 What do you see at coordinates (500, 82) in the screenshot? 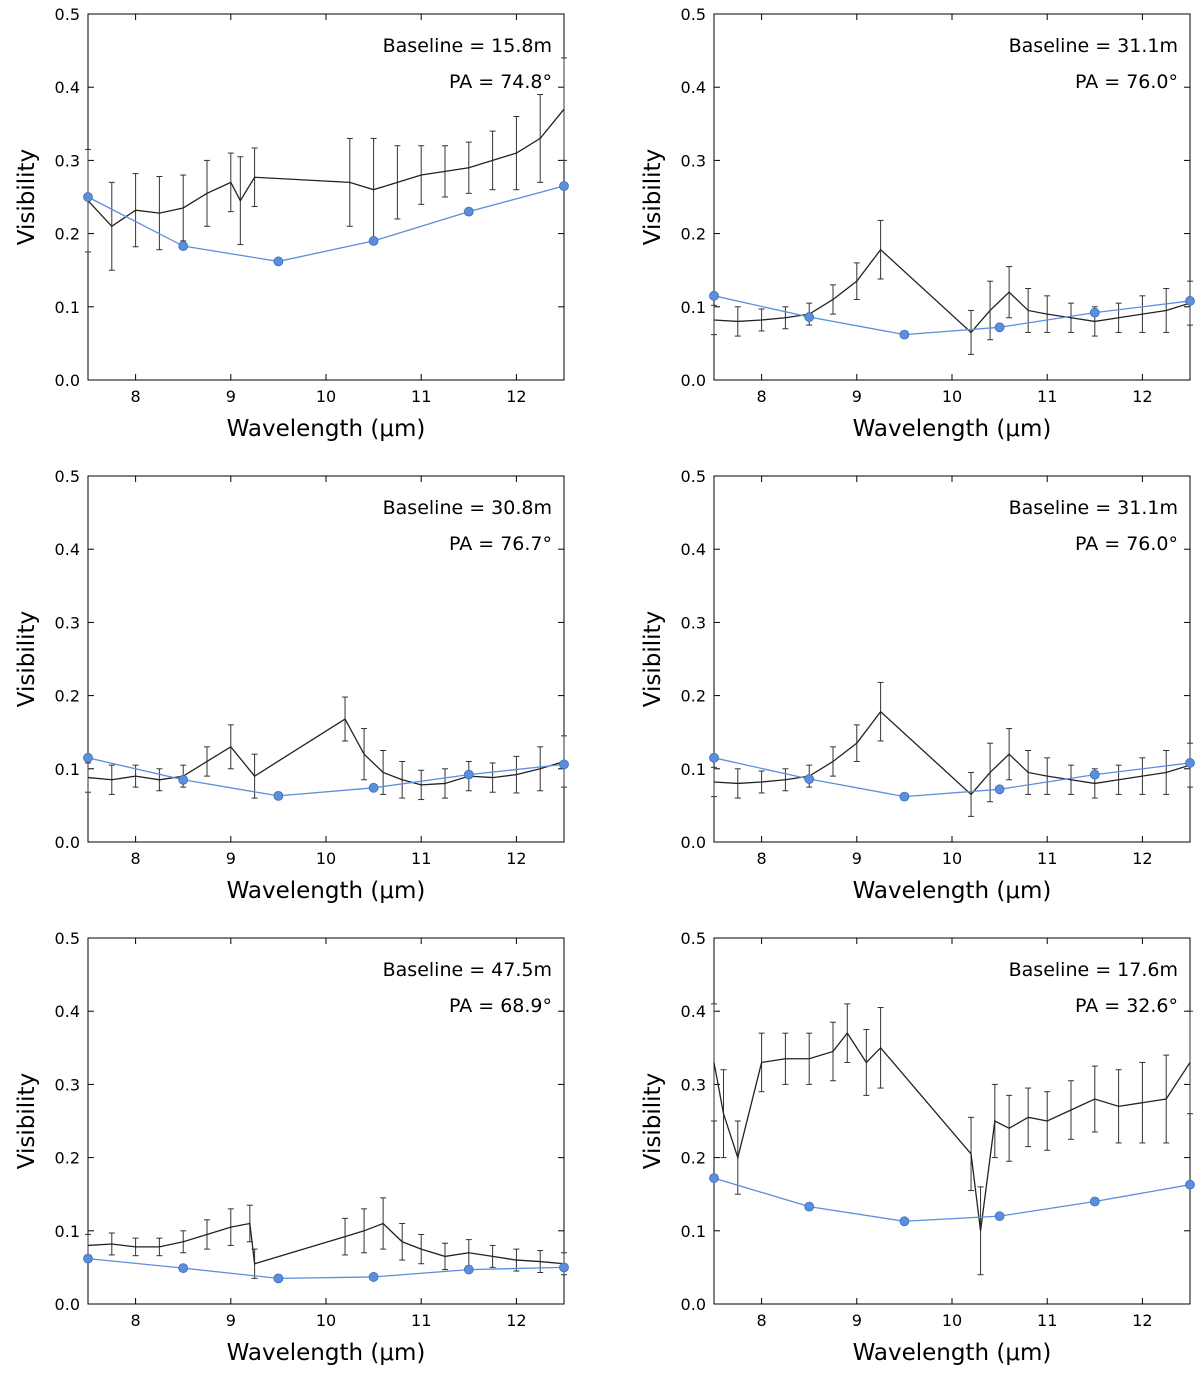
I see `pa-annotation: PA = 74.8°` at bounding box center [500, 82].